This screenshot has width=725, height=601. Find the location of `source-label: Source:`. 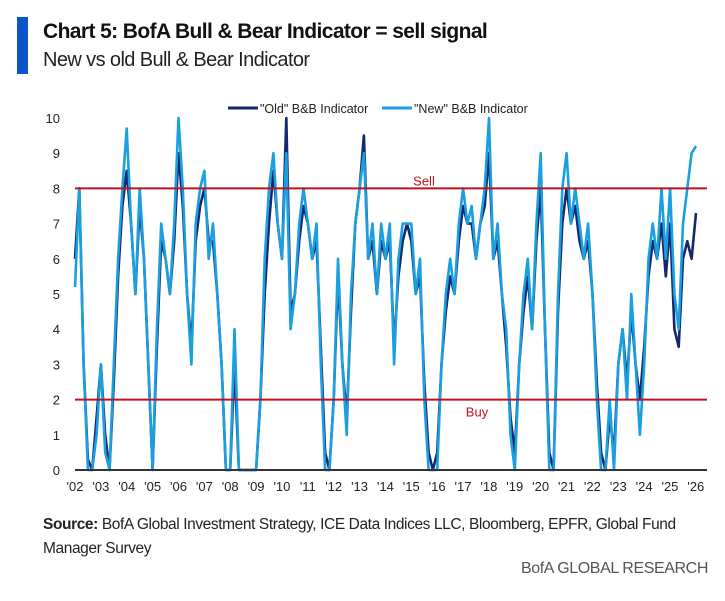

source-label: Source: is located at coordinates (70, 524).